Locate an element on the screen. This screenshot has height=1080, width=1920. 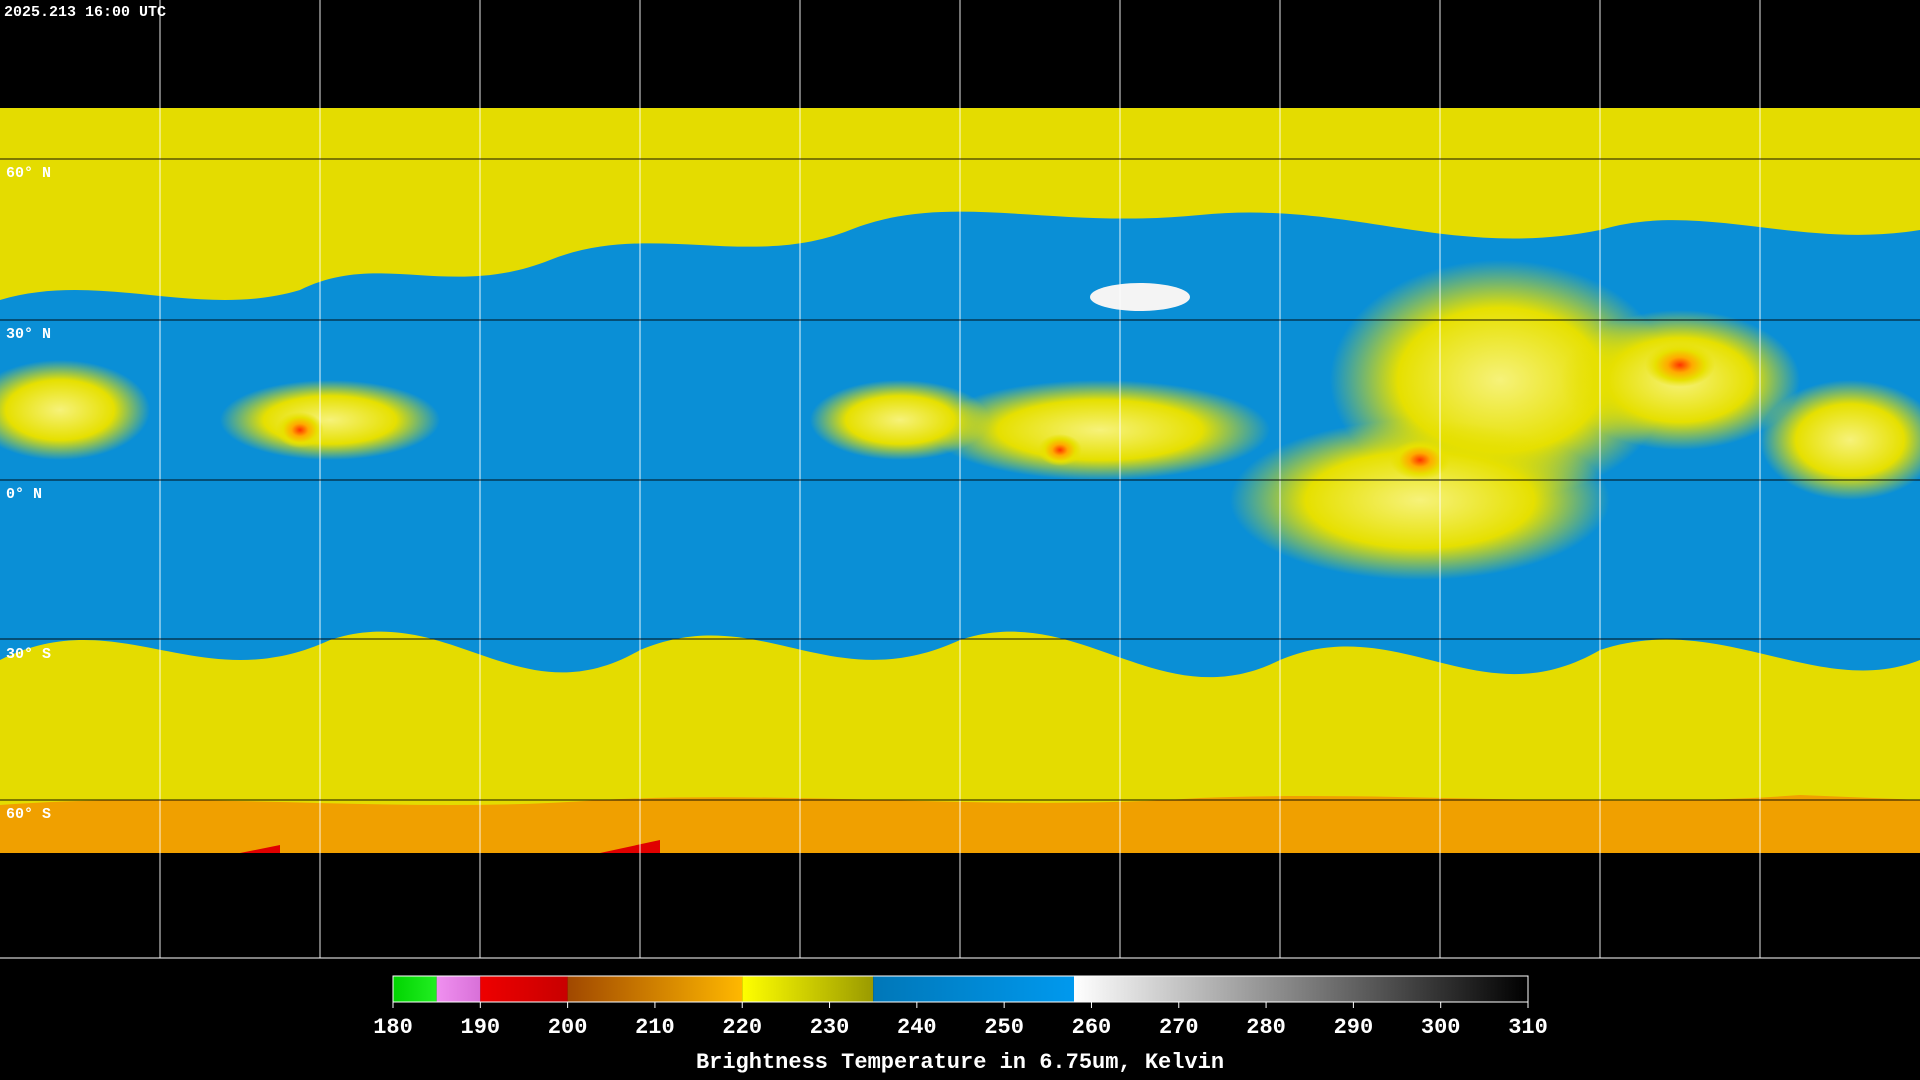
lat-label: 30° S is located at coordinates (28, 654).